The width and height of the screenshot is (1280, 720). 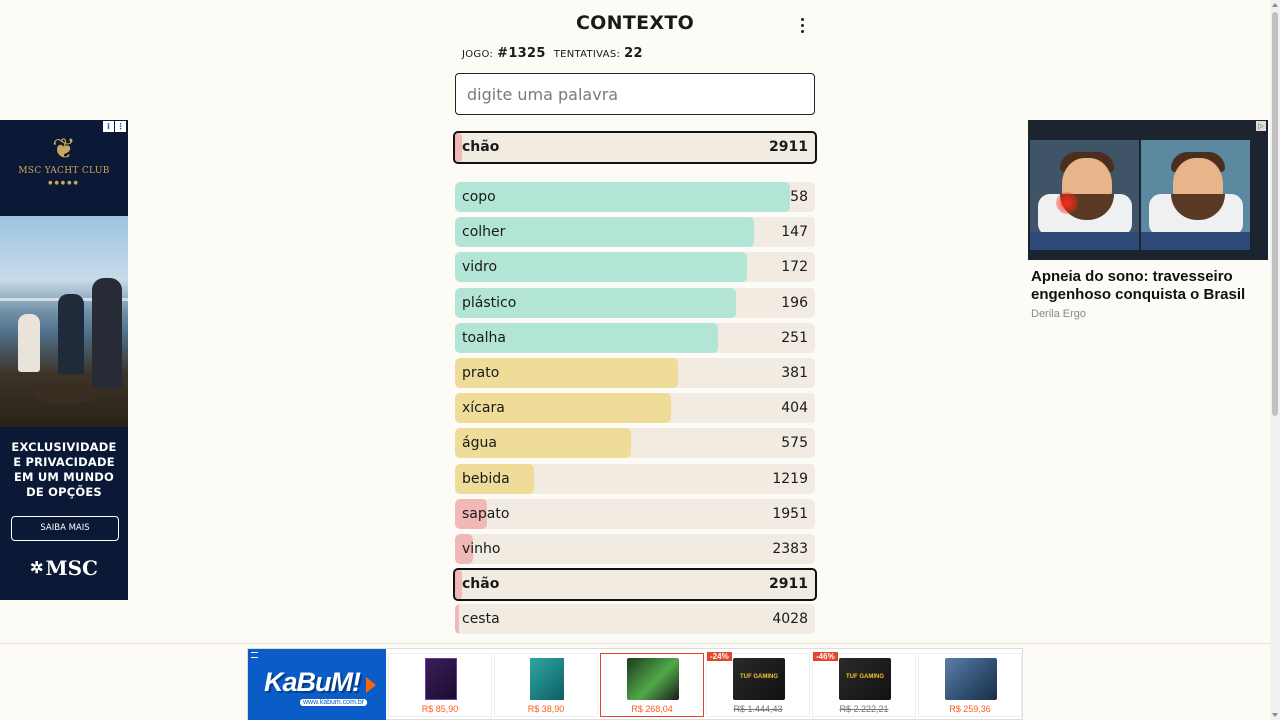 I want to click on kabum-site: www.kabum.com.br, so click(x=334, y=702).